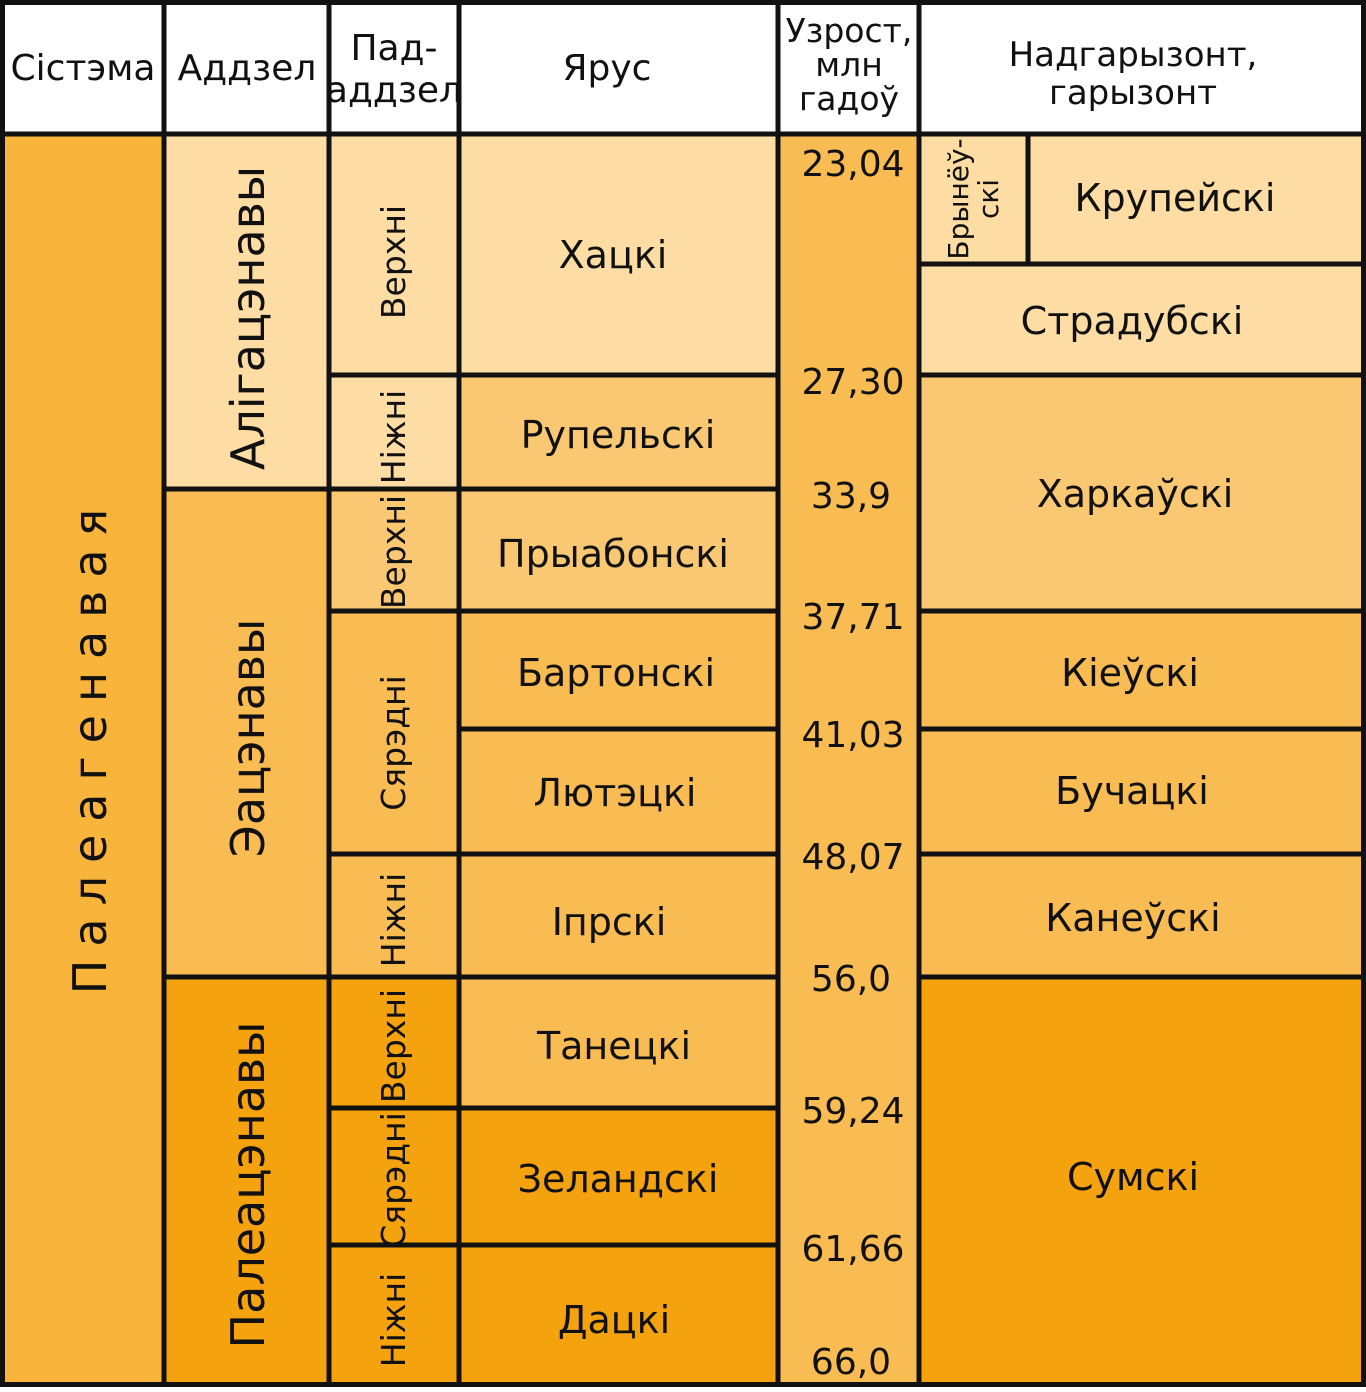  Describe the element at coordinates (248, 738) in the screenshot. I see `division-label-eocene: Эацэнавы` at that location.